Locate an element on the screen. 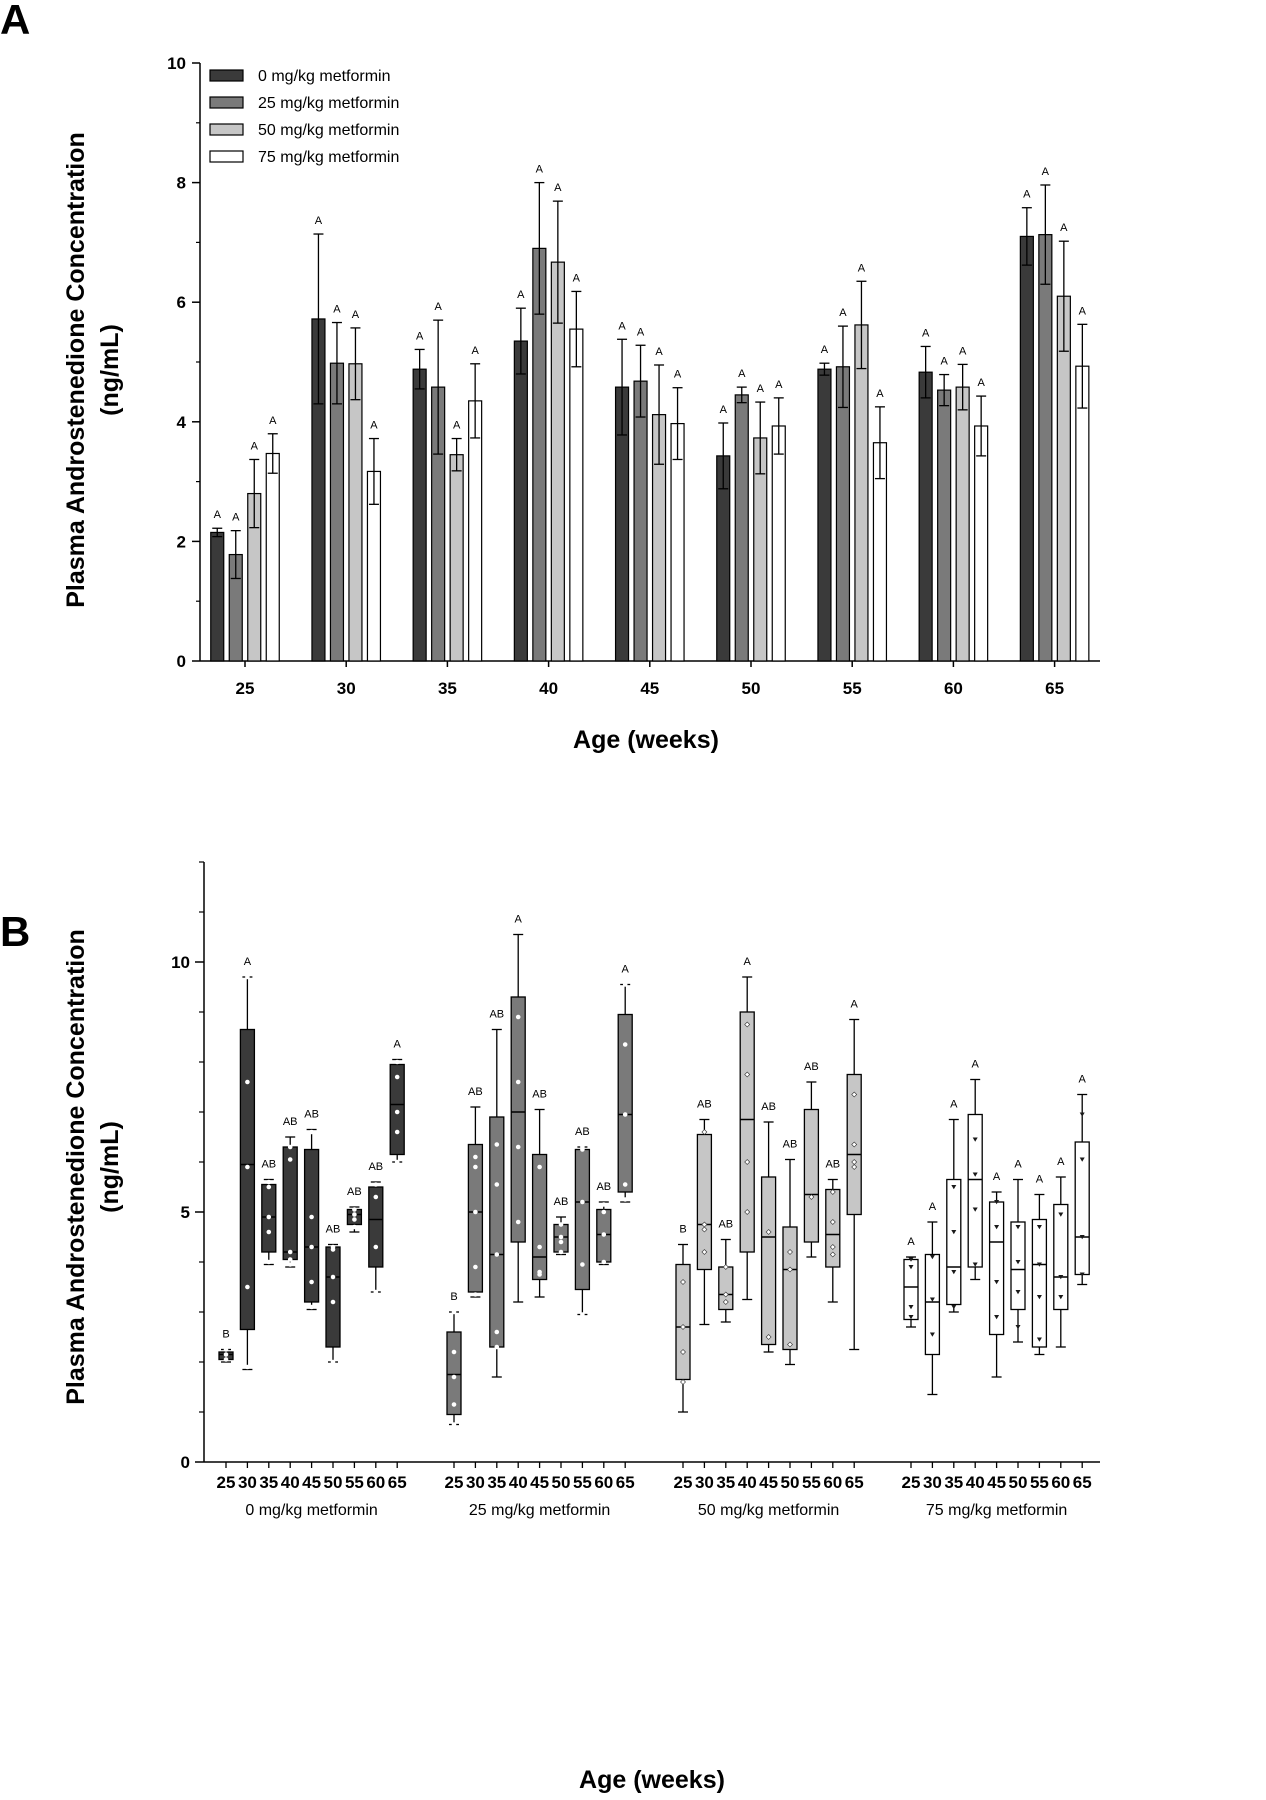 This screenshot has height=1800, width=1266. y-tick-label: 8 is located at coordinates (181, 183).